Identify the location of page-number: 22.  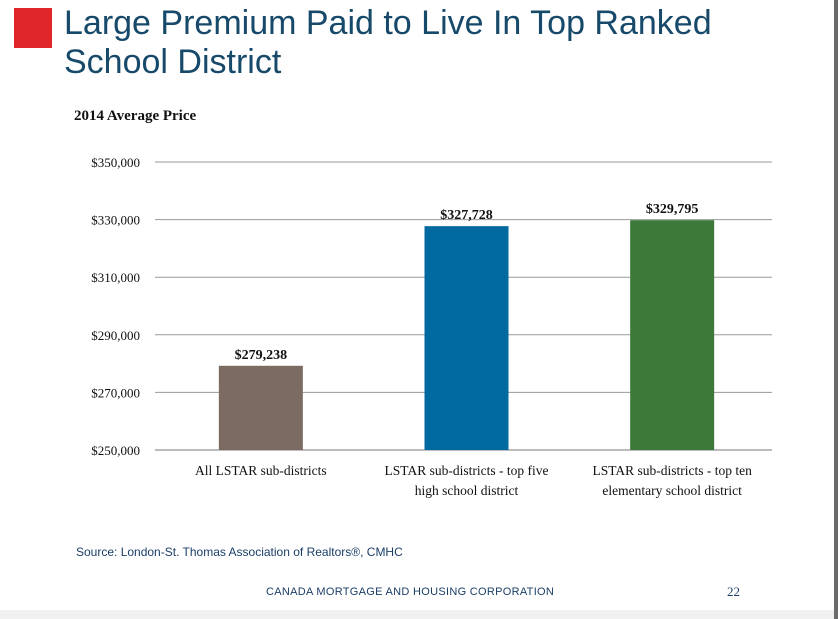
(733, 591).